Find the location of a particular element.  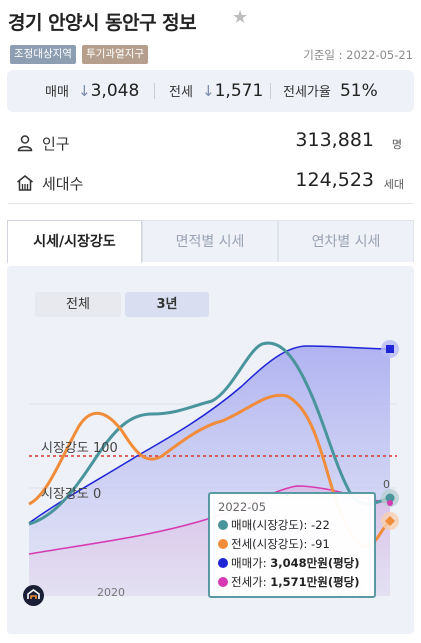

population-value: 313,881 is located at coordinates (334, 140).